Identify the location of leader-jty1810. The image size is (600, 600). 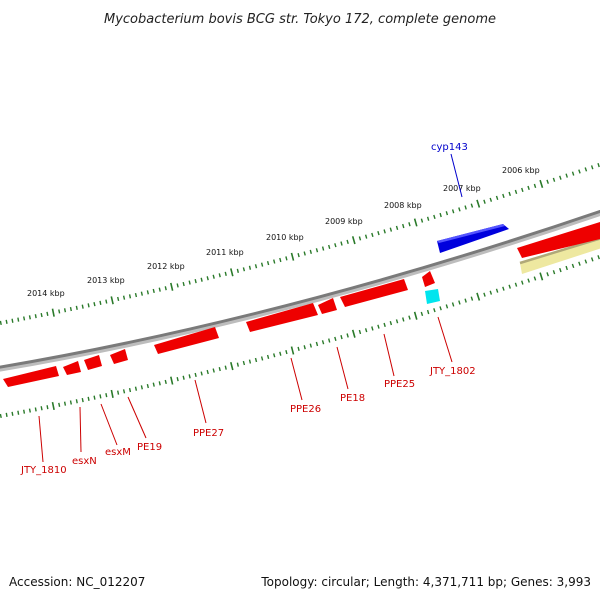
(41, 439).